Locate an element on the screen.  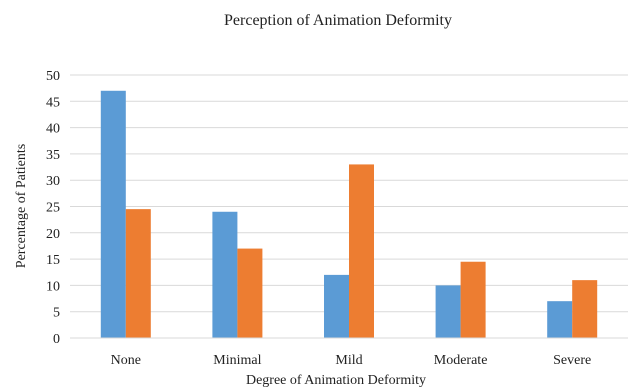
x-axis-label: Degree of Animation Deformity is located at coordinates (336, 380).